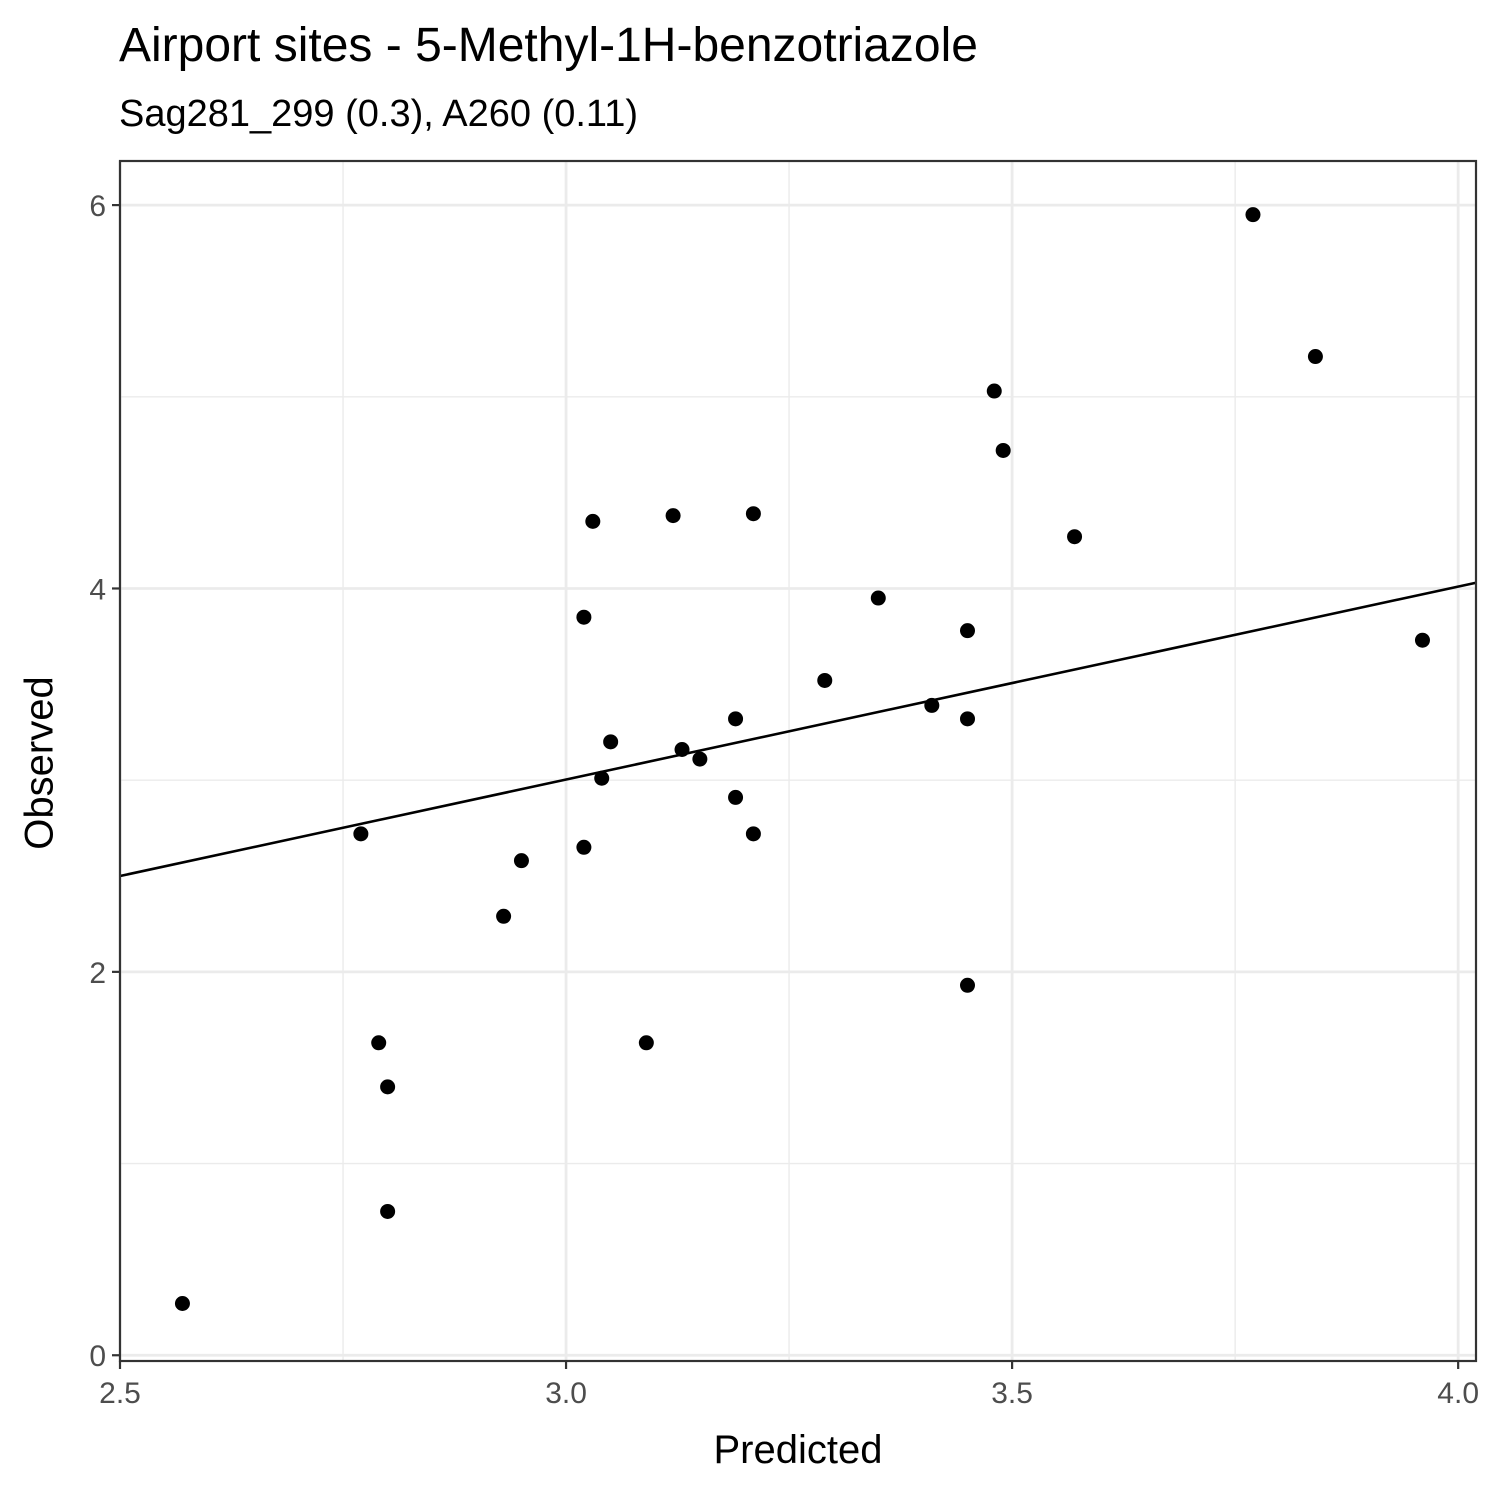 The height and width of the screenshot is (1500, 1500). Describe the element at coordinates (97, 1356) in the screenshot. I see `y-tick-label: 0` at that location.